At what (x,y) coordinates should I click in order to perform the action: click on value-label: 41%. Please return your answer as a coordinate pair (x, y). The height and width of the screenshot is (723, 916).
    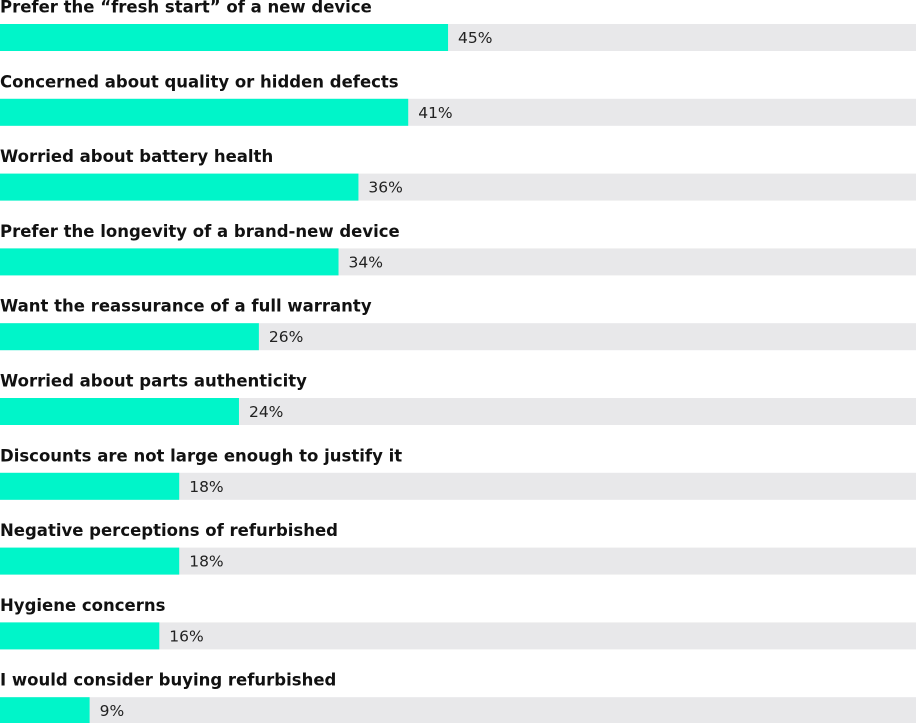
    Looking at the image, I should click on (435, 113).